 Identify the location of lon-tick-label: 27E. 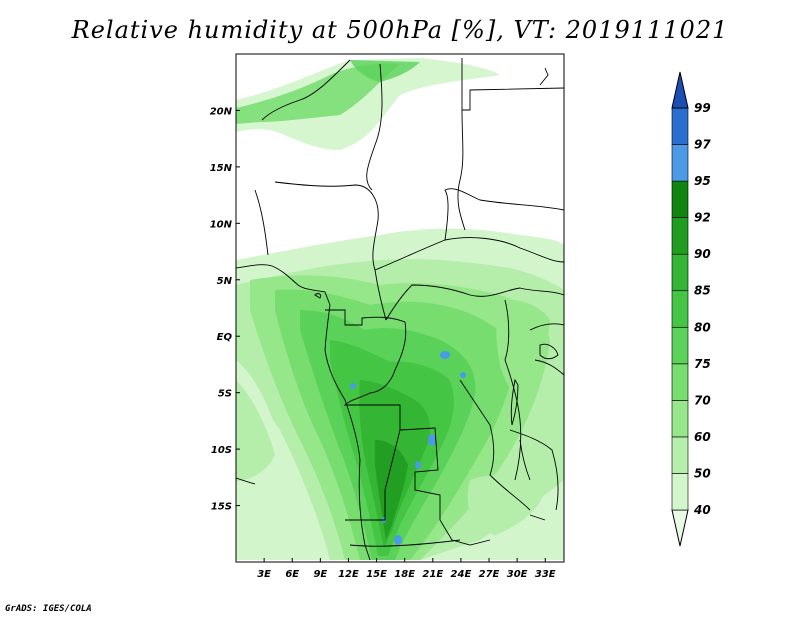
(489, 574).